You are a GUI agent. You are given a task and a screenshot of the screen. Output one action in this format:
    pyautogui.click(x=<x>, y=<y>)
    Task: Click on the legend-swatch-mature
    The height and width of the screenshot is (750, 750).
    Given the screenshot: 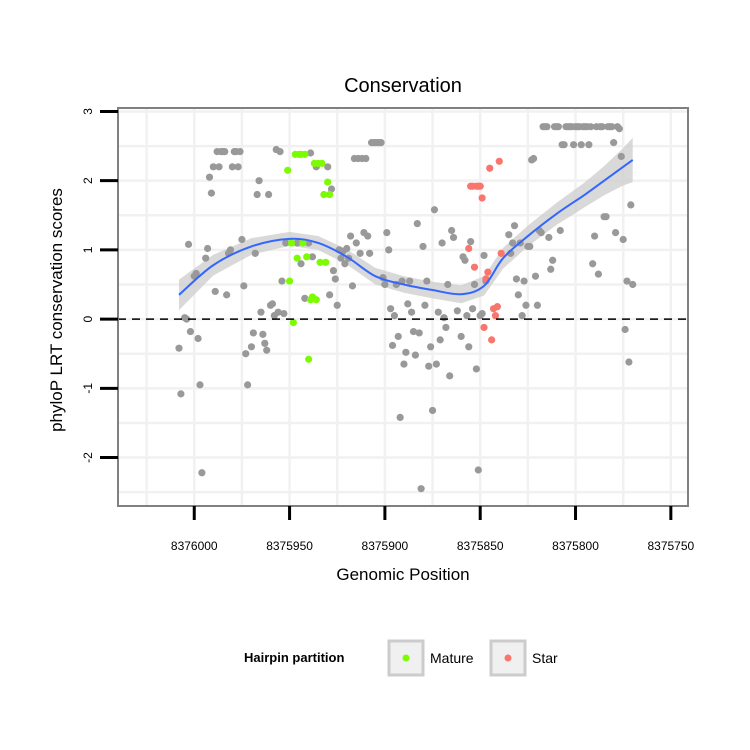 What is the action you would take?
    pyautogui.click(x=406, y=658)
    